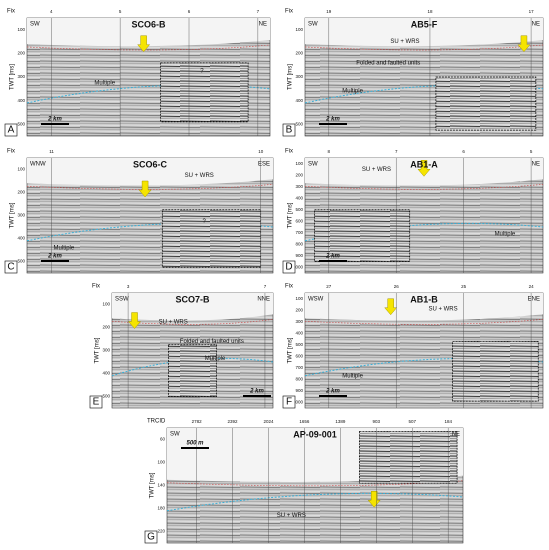 The image size is (549, 550). What do you see at coordinates (534, 300) in the screenshot?
I see `direction-right: ENE` at bounding box center [534, 300].